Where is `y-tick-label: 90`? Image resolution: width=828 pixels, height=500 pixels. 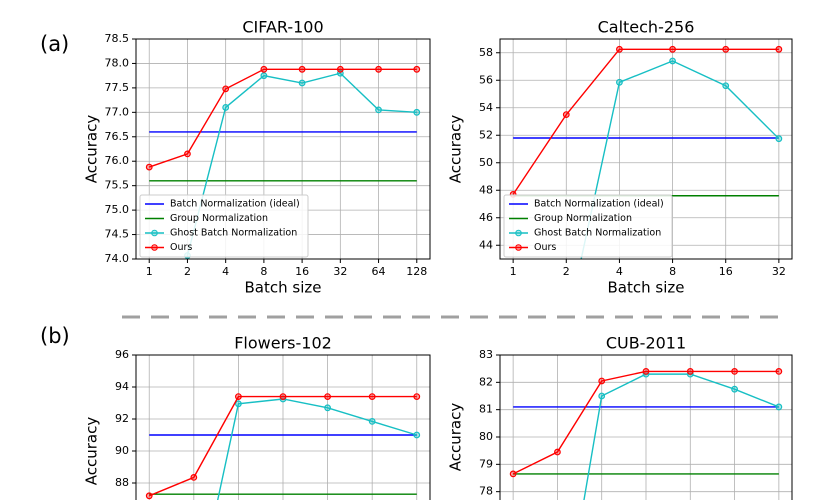
y-tick-label: 90 is located at coordinates (122, 450).